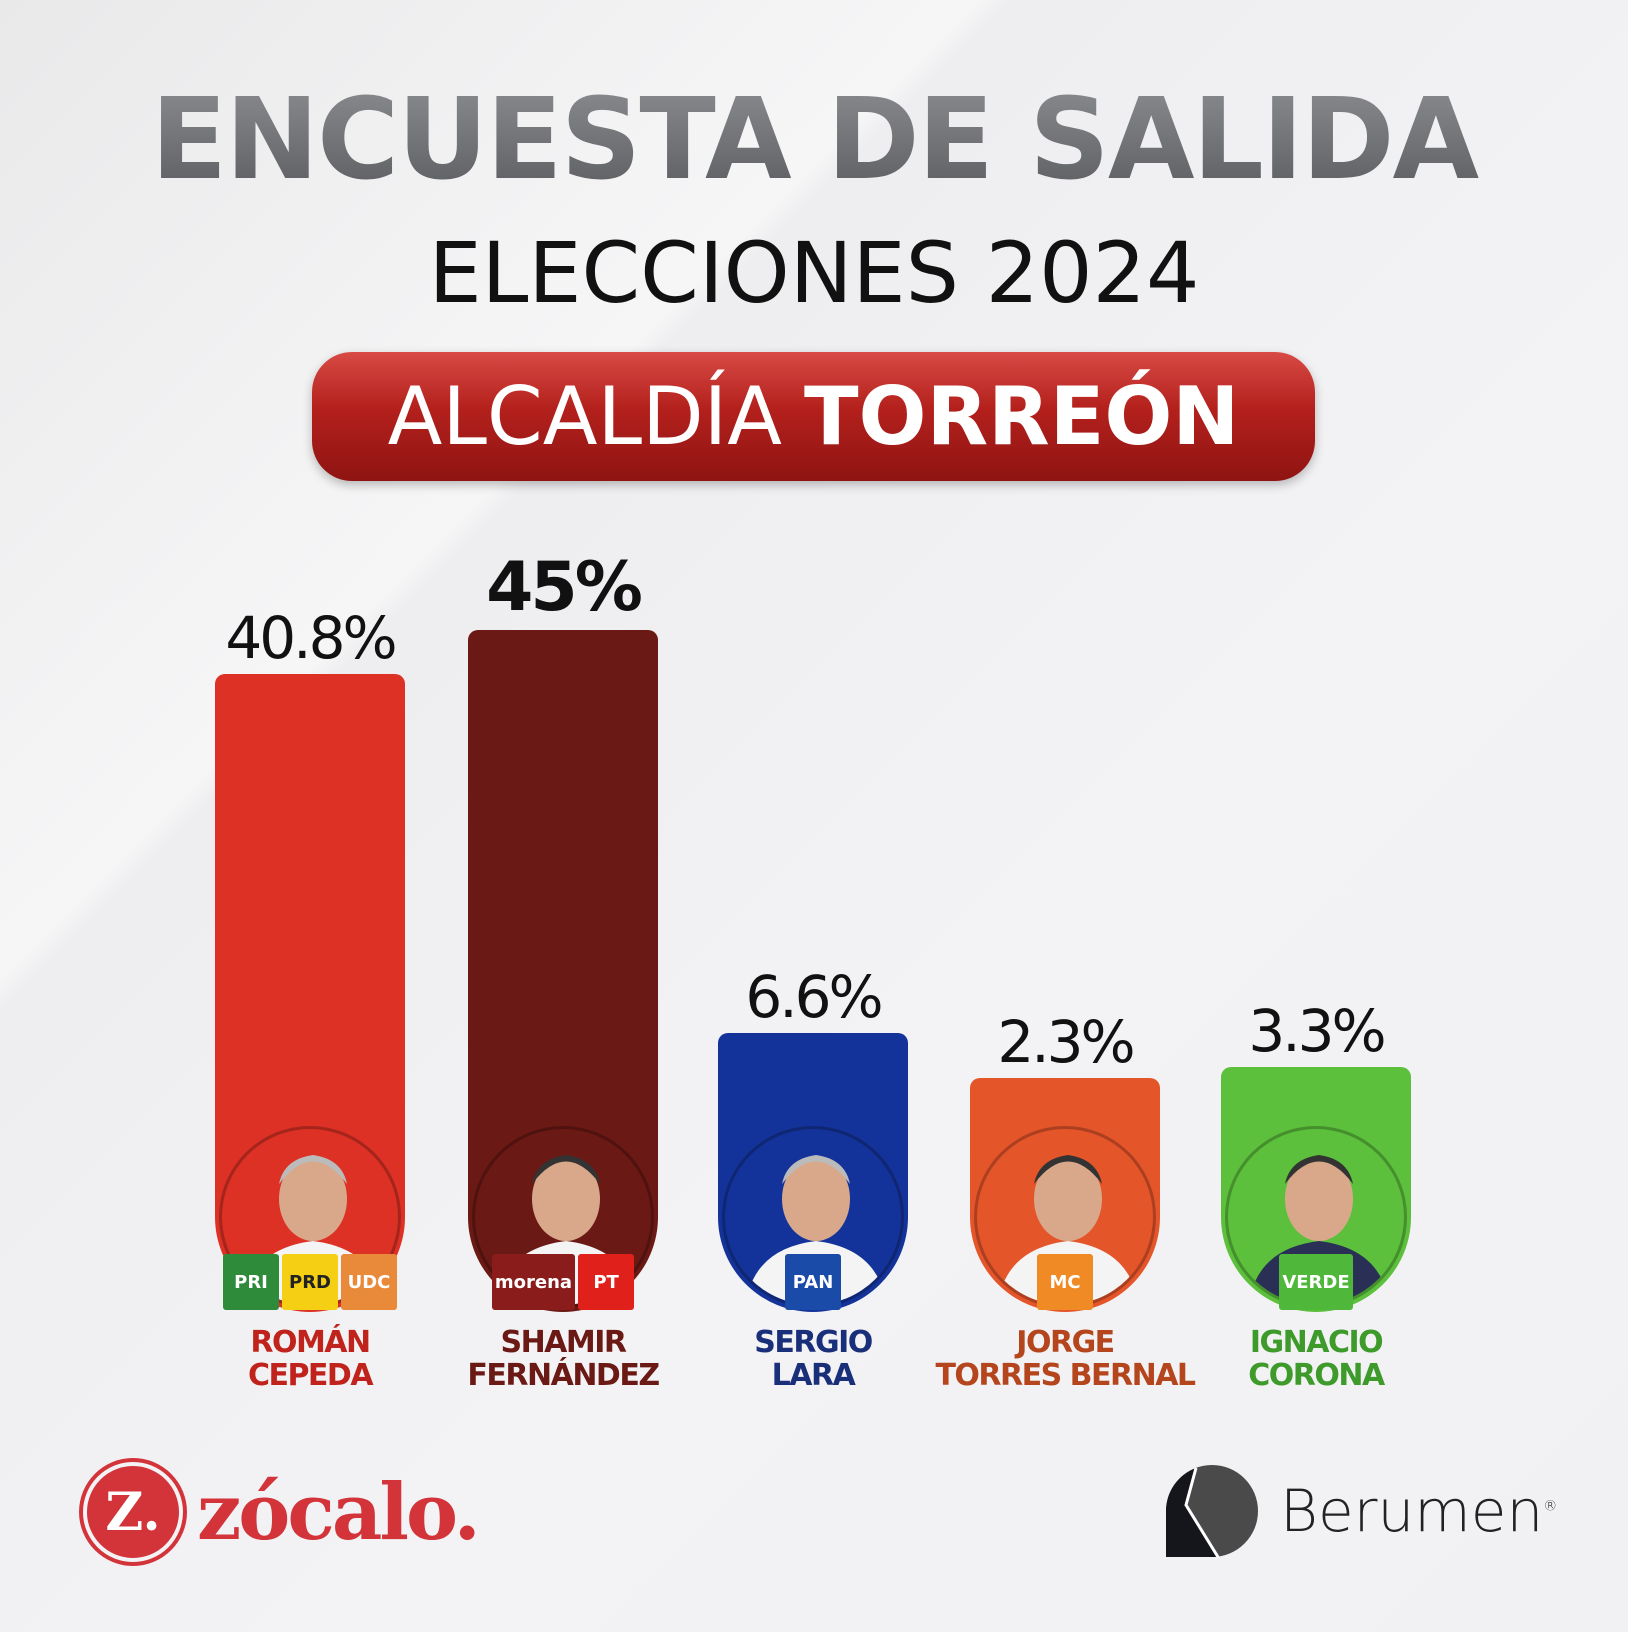 This screenshot has width=1628, height=1632. Describe the element at coordinates (310, 1342) in the screenshot. I see `candidate-first-name: ROMÁN` at that location.